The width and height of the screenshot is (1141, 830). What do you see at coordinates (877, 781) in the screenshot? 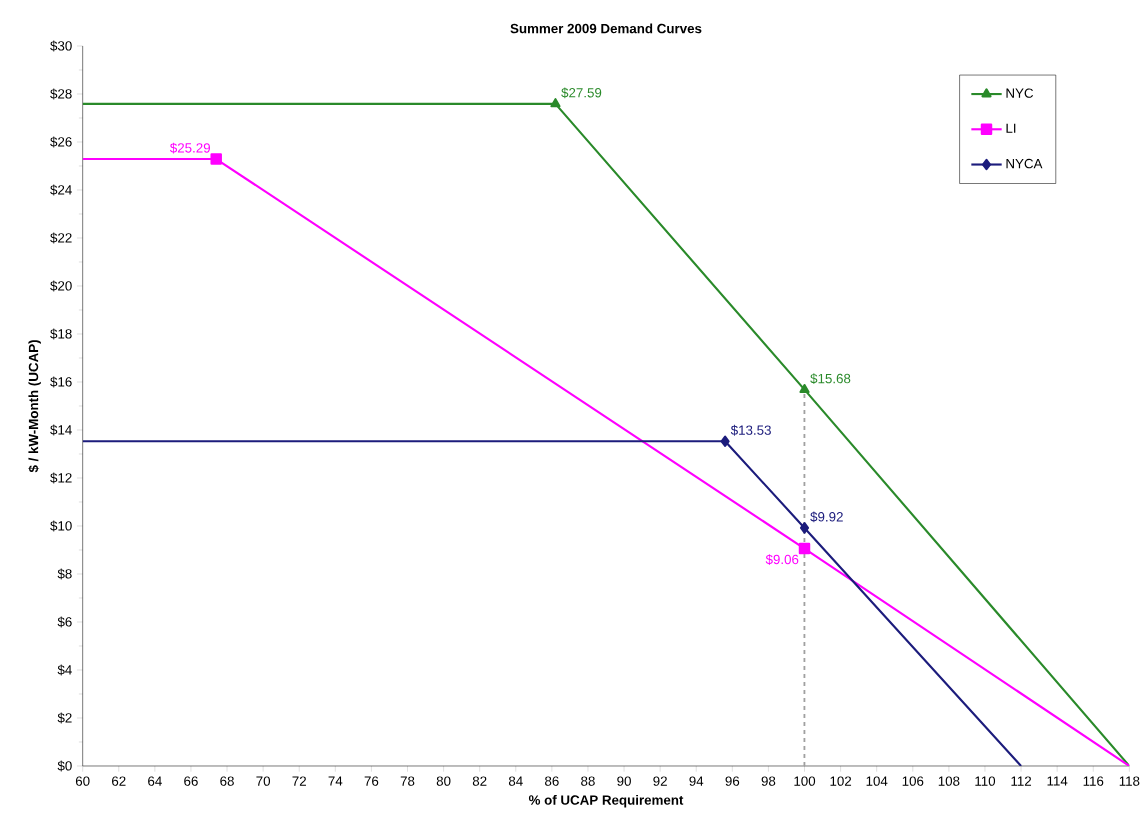
I see `x-tick-label: 104` at bounding box center [877, 781].